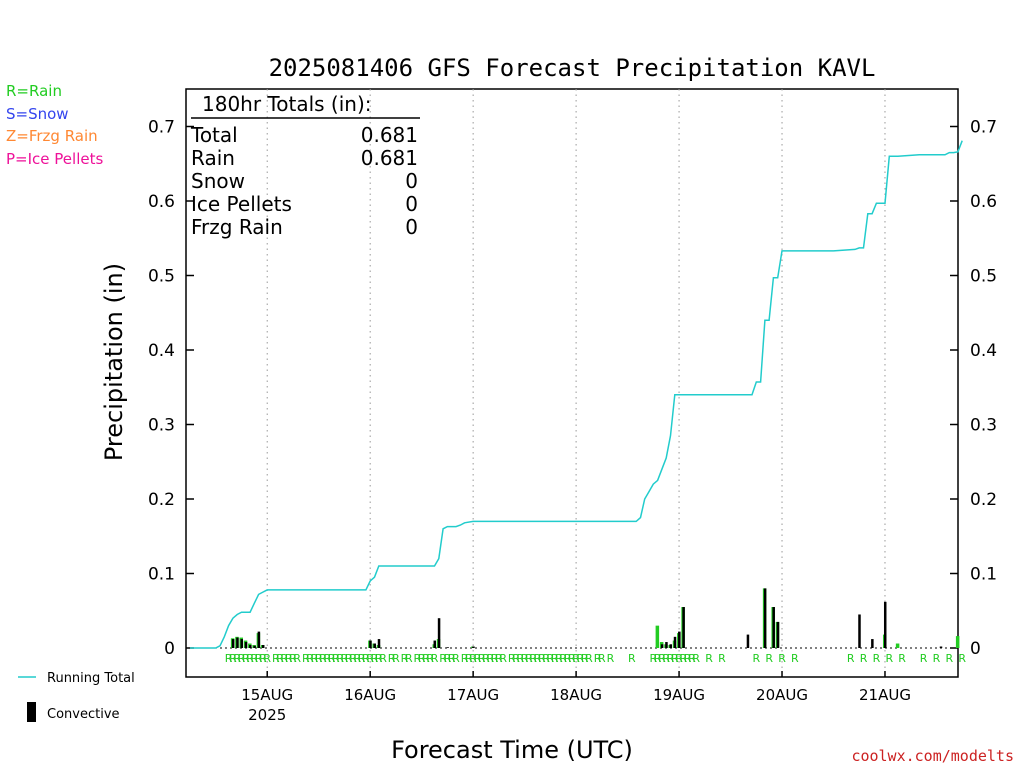 The image size is (1024, 768). What do you see at coordinates (31, 712) in the screenshot?
I see `convective-swatch` at bounding box center [31, 712].